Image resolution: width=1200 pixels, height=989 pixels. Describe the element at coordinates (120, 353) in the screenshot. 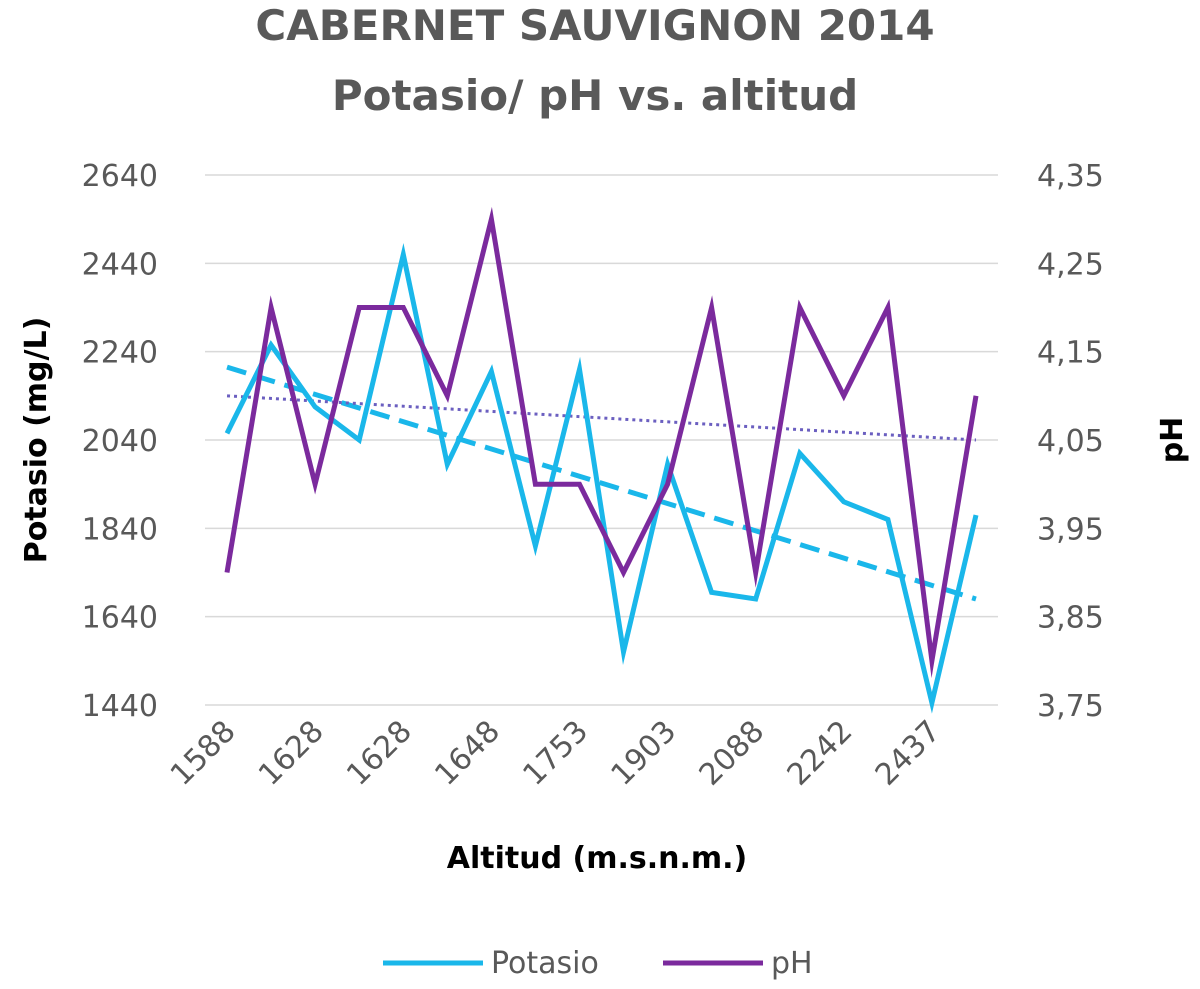

I see `y-tick-label: 2240` at that location.